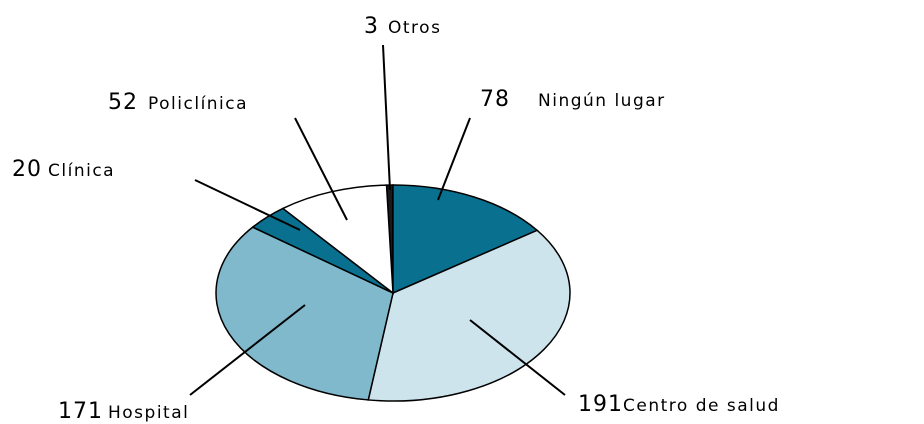 The height and width of the screenshot is (424, 924). I want to click on data-label: 191, so click(600, 404).